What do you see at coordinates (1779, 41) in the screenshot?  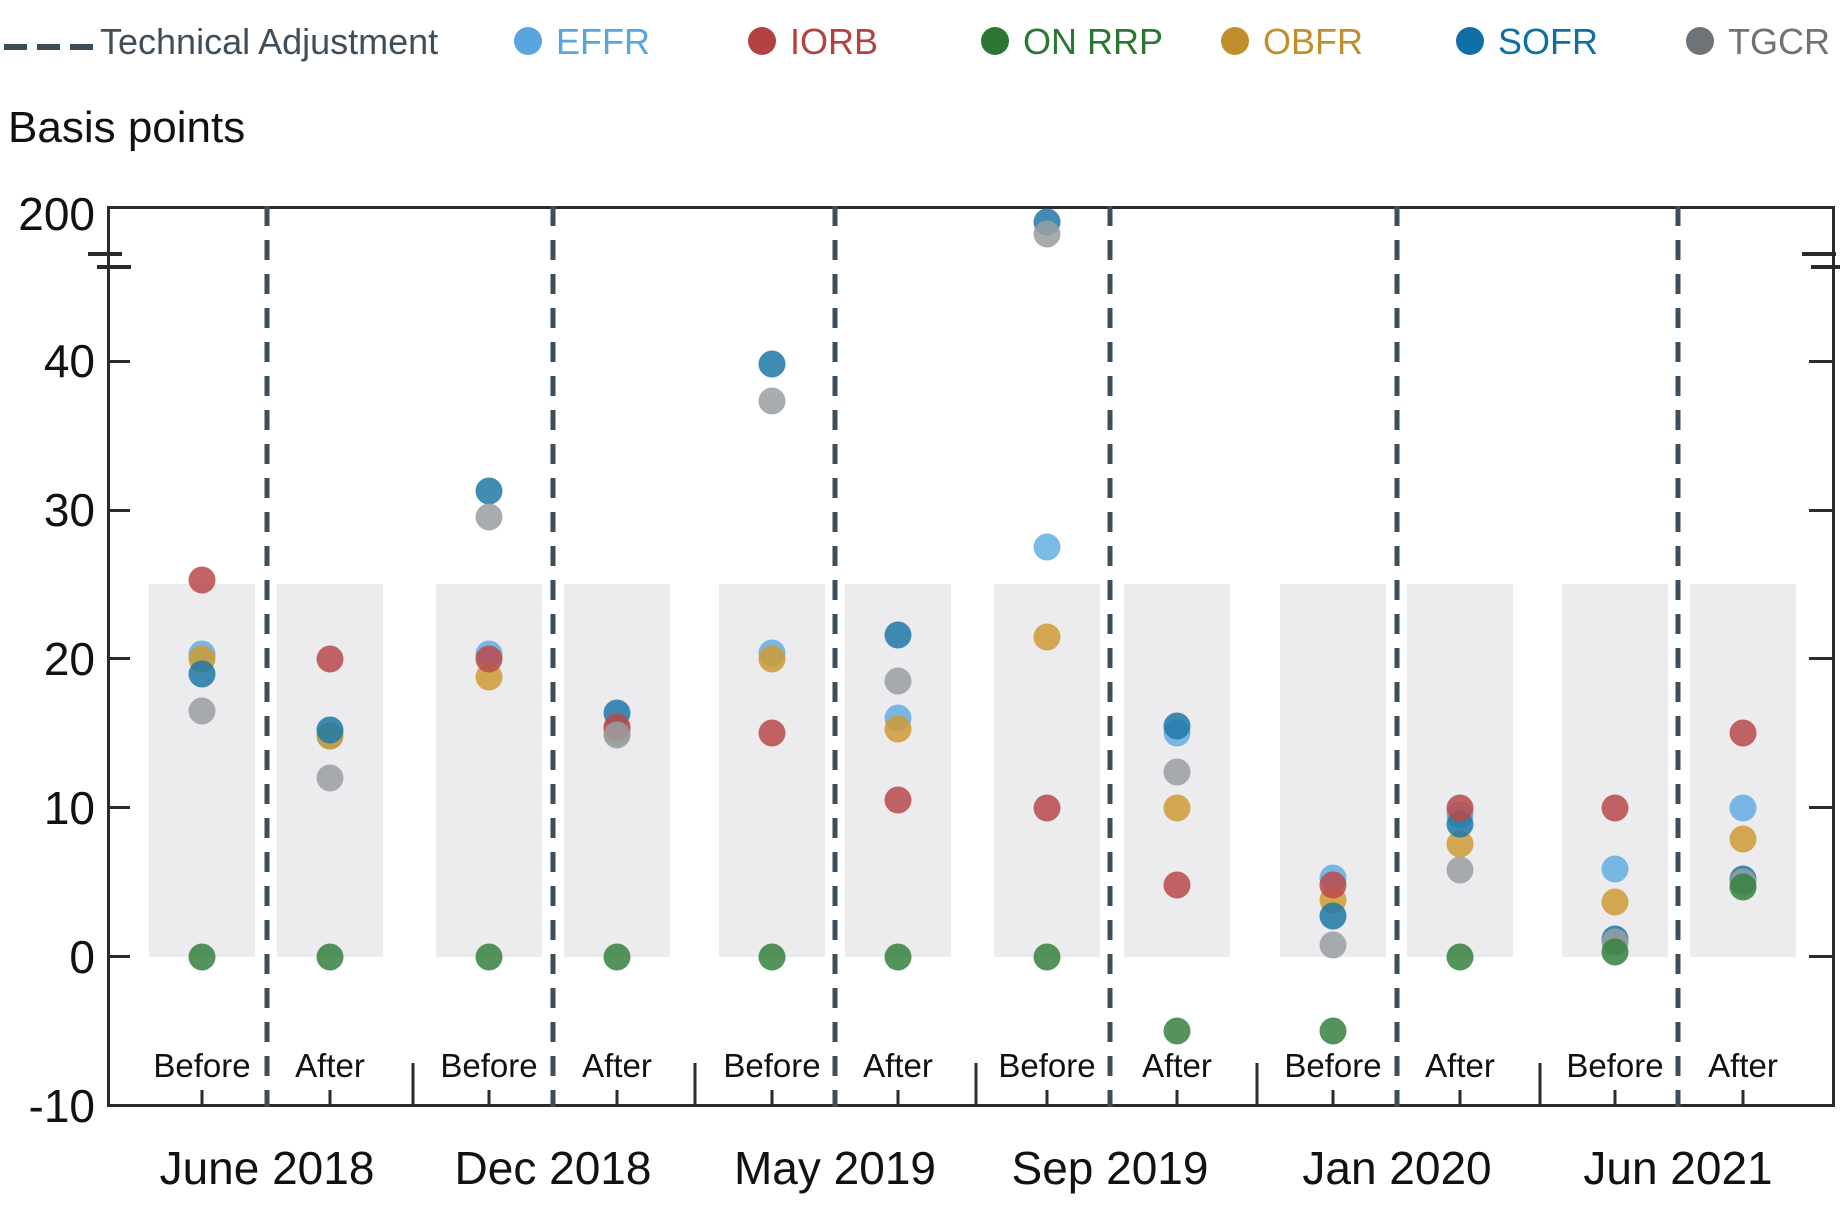 I see `legend-label-tgcr: TGCR` at bounding box center [1779, 41].